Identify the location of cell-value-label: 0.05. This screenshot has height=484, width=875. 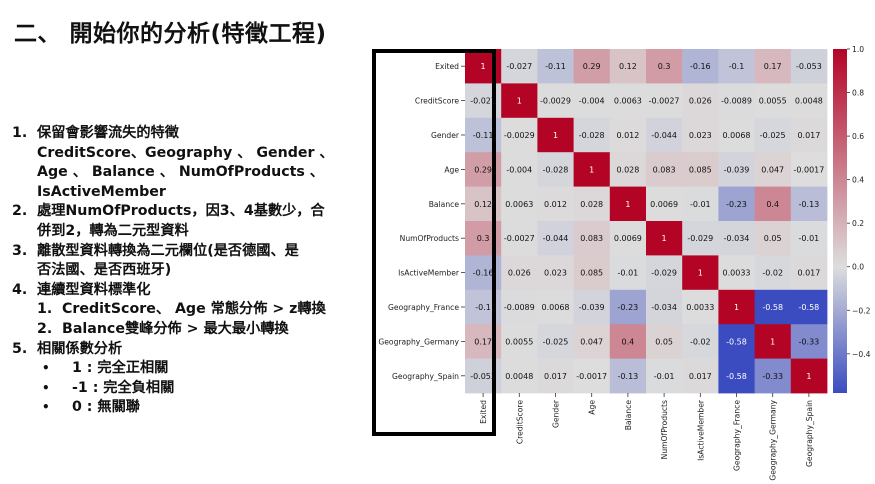
(773, 238).